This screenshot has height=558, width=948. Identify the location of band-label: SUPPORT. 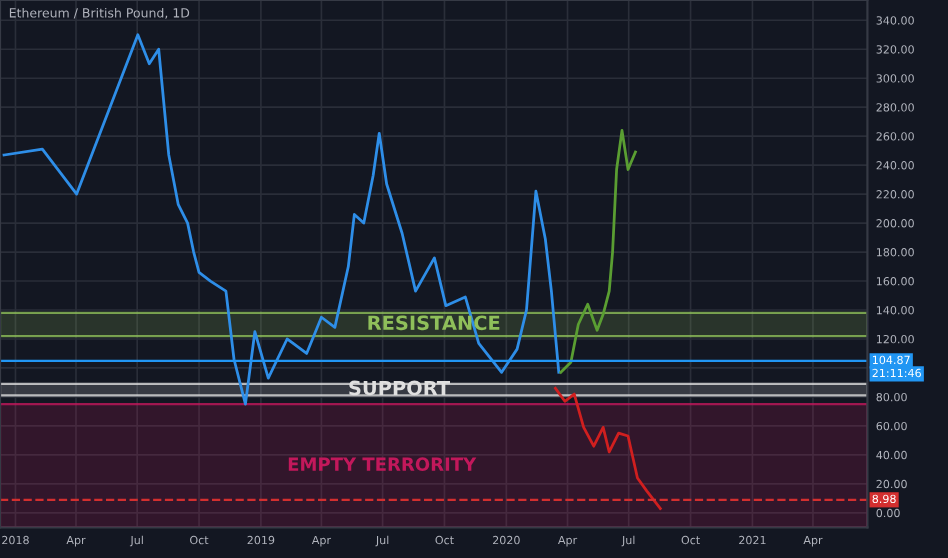
(399, 388).